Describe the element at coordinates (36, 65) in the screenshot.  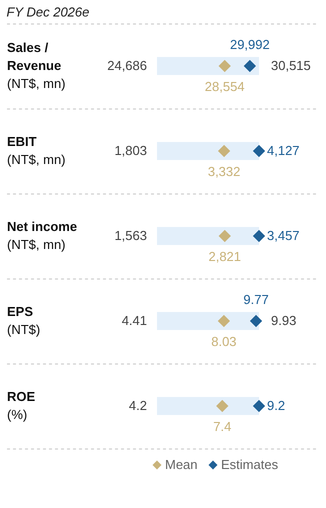
I see `category-label: Sales / Revenue (NT$, mn)` at that location.